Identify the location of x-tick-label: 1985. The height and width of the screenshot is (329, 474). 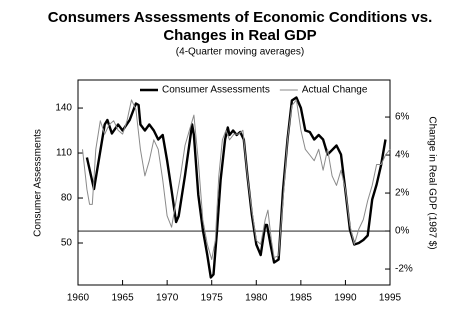
(301, 298).